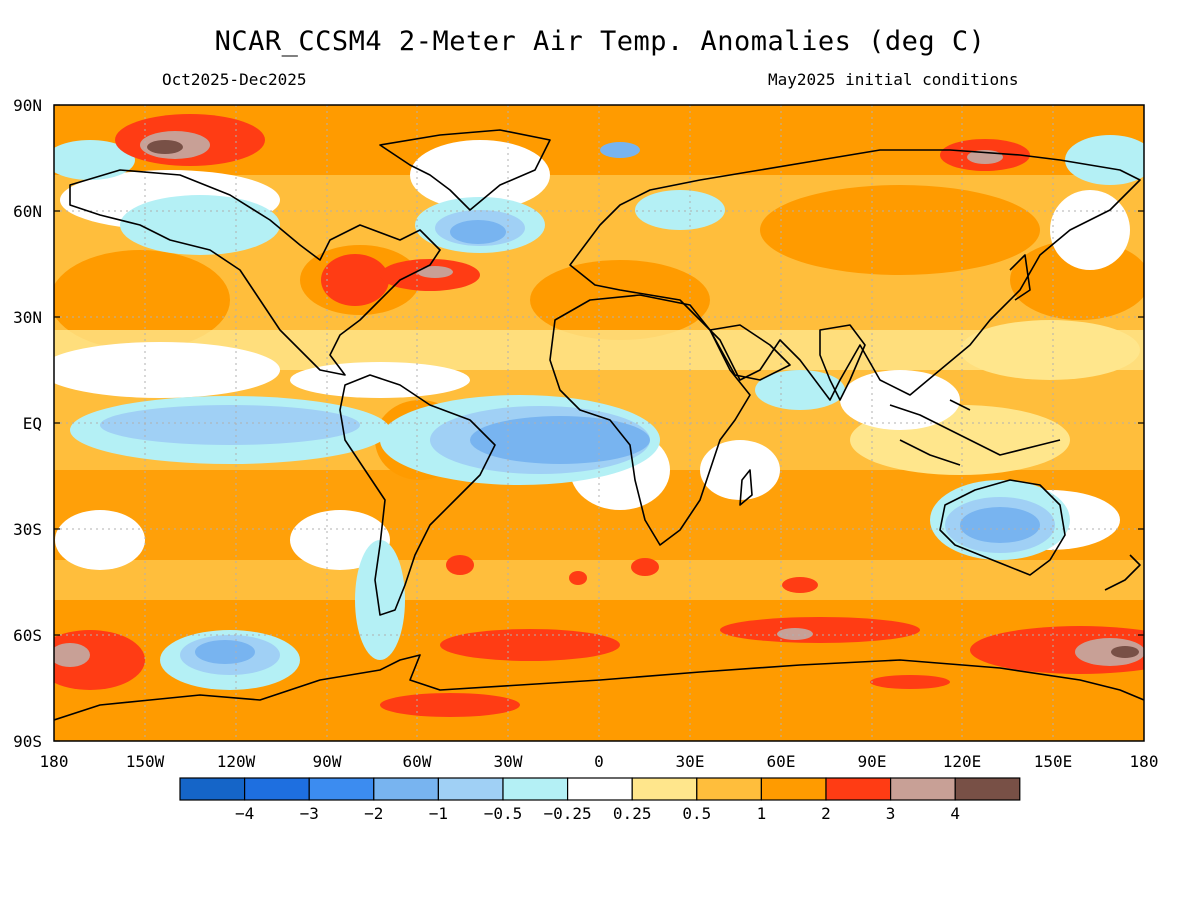  What do you see at coordinates (599, 687) in the screenshot?
I see `coast-antarctica` at bounding box center [599, 687].